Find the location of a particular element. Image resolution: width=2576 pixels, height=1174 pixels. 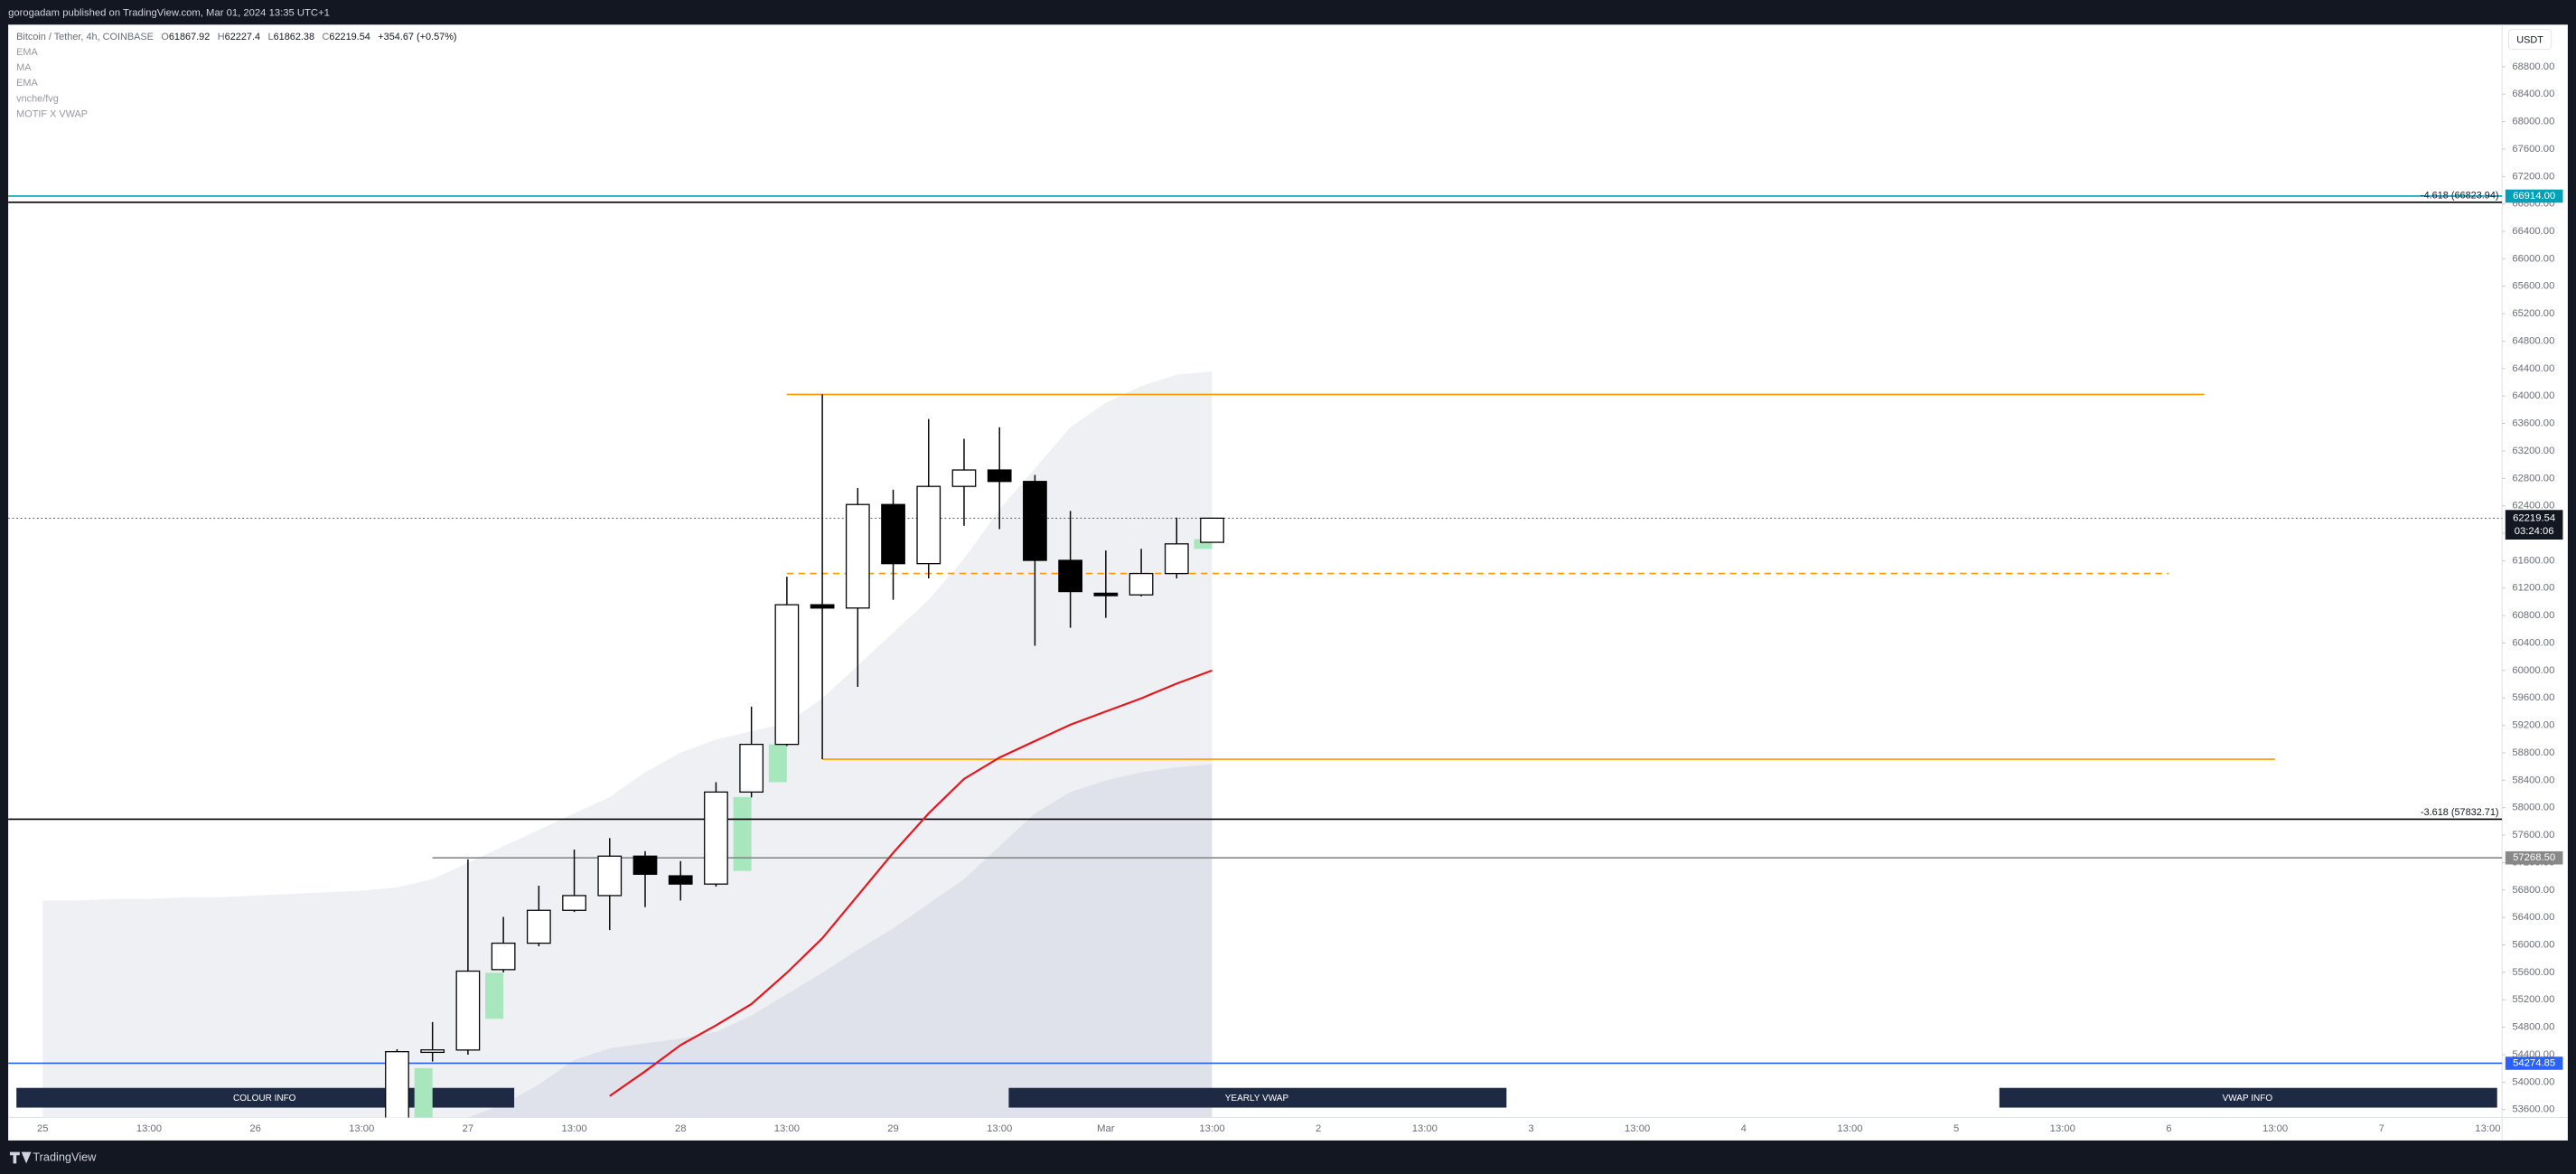

x-tick-label: 25 is located at coordinates (43, 1128).